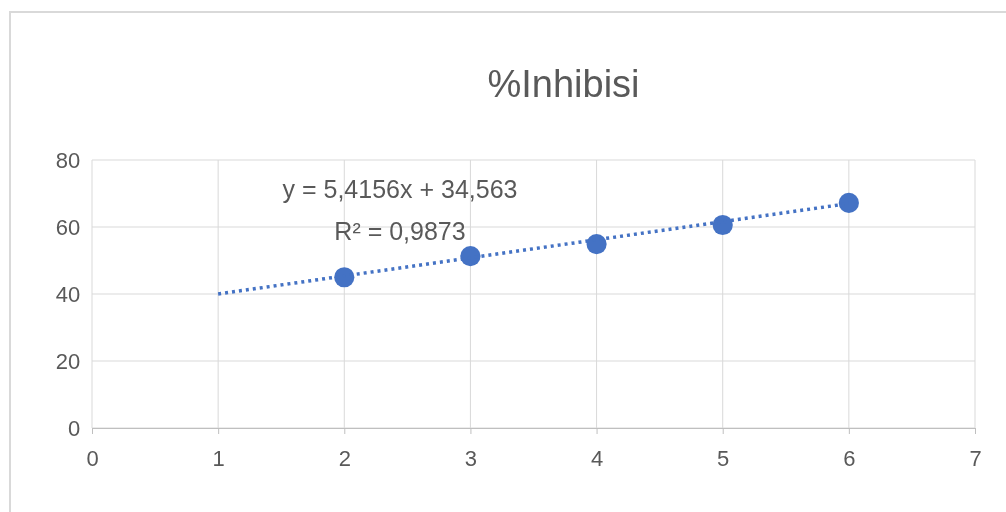 The height and width of the screenshot is (512, 1006). I want to click on y-tick-label: 20, so click(68, 361).